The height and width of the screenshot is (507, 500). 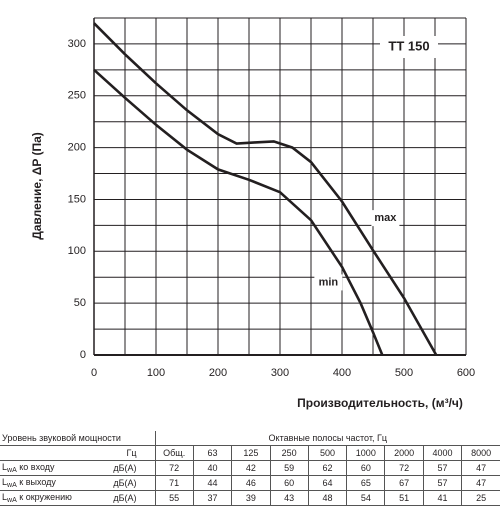 What do you see at coordinates (442, 498) in the screenshot?
I see `table-value: 41` at bounding box center [442, 498].